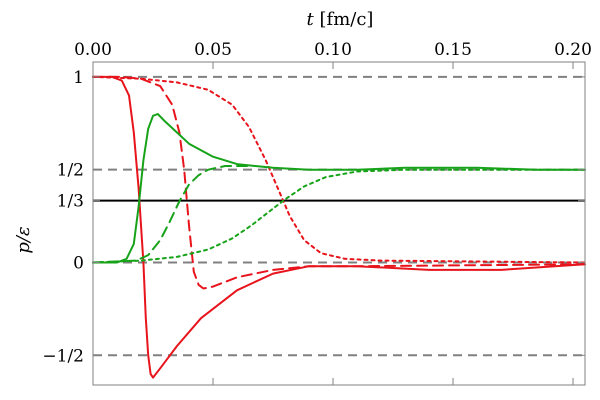  What do you see at coordinates (70, 171) in the screenshot?
I see `y-tick-label-1: 1/2` at bounding box center [70, 171].